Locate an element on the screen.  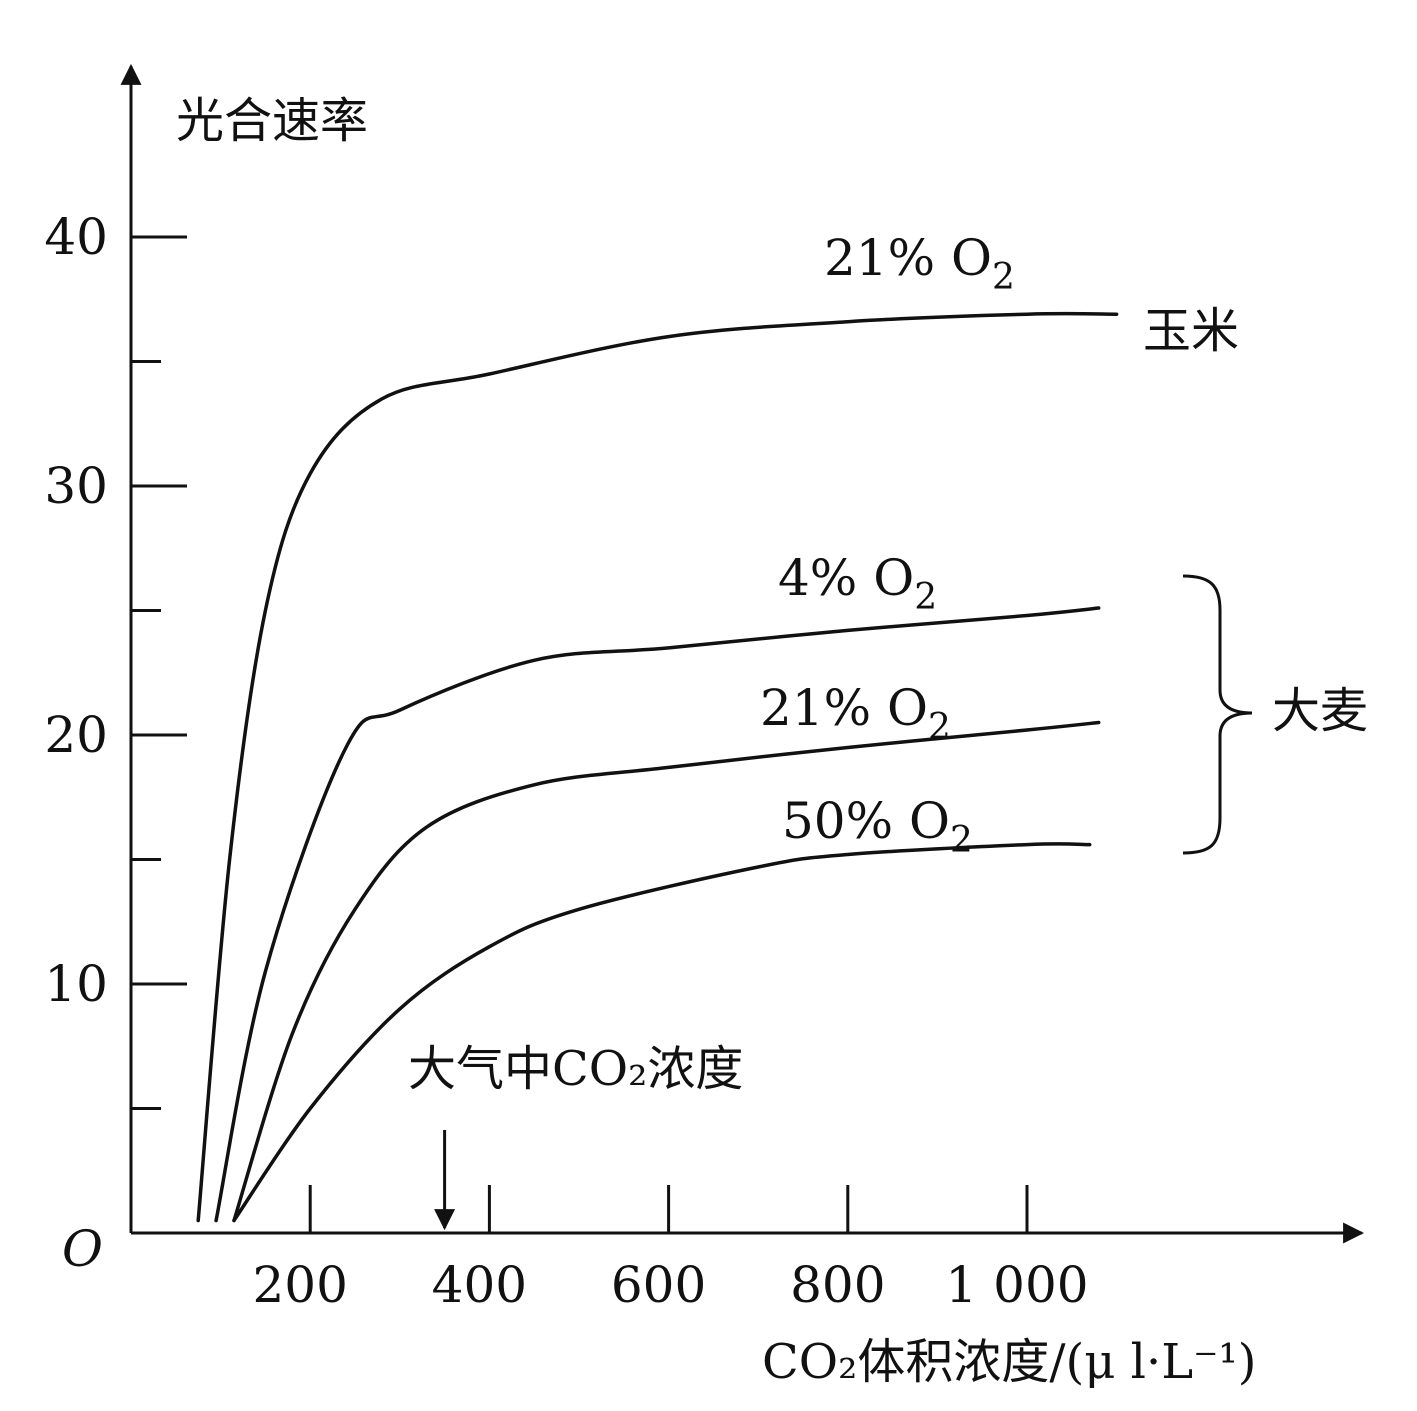
series-label-barley-21-o2: 21% O2 is located at coordinates (855, 713).